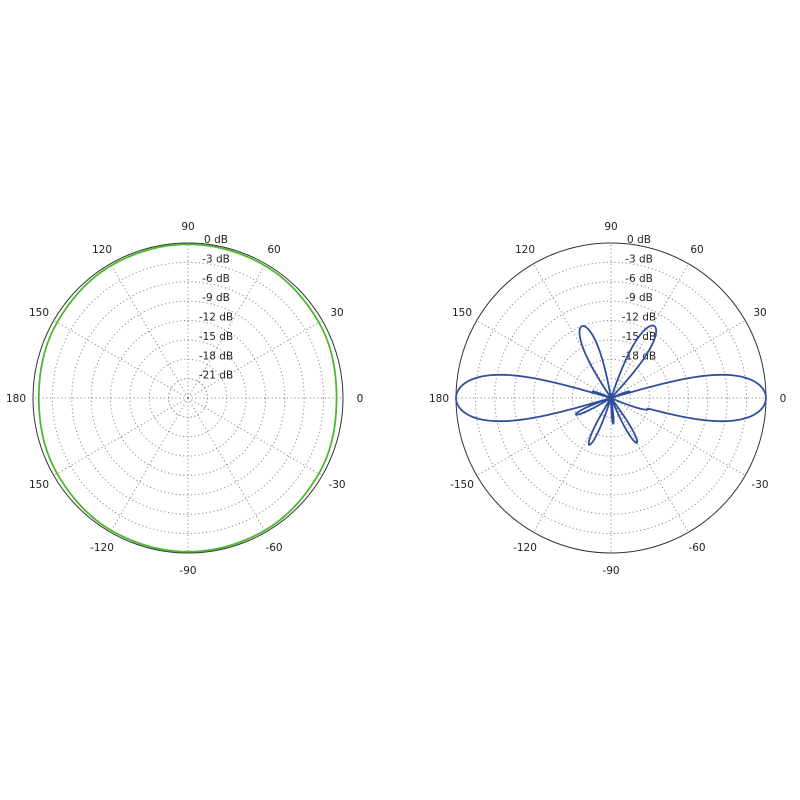 Image resolution: width=800 pixels, height=800 pixels. Describe the element at coordinates (216, 356) in the screenshot. I see `radial-tick-label: -18 dB` at that location.